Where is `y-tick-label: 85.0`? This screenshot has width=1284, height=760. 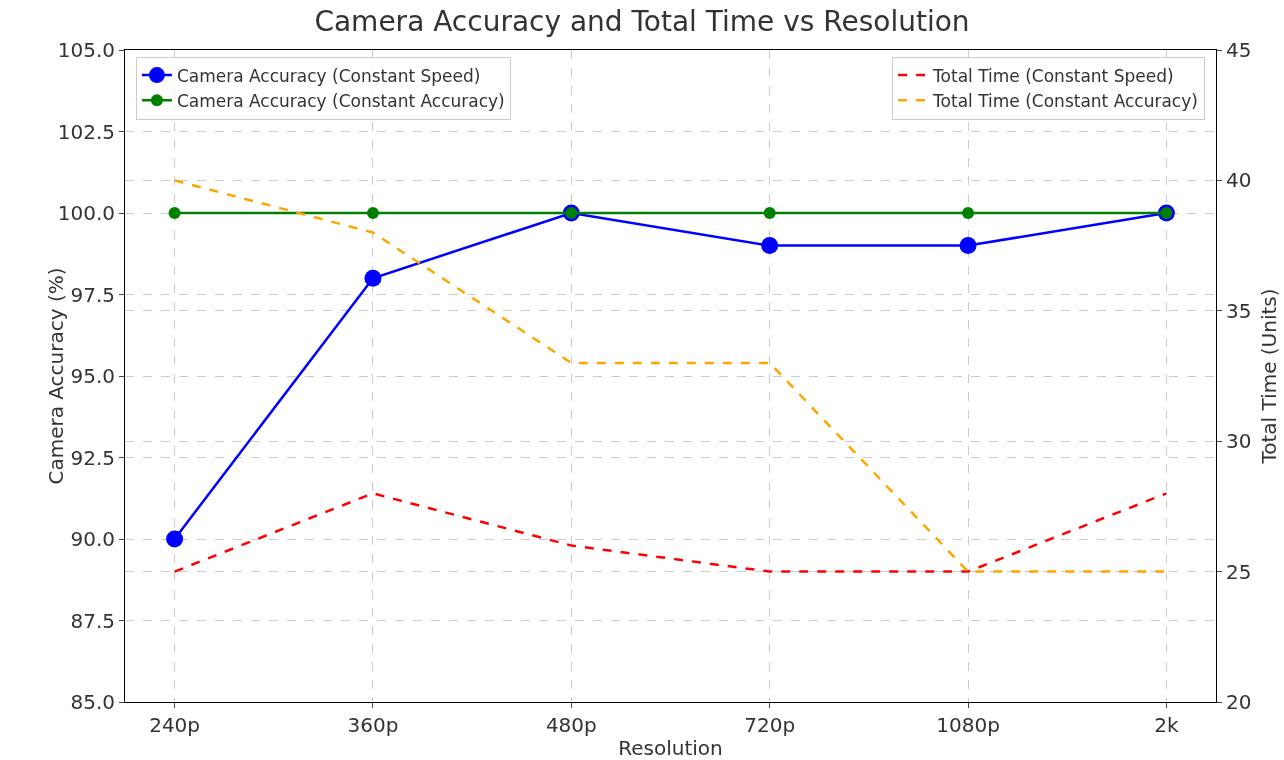
y-tick-label: 85.0 is located at coordinates (92, 702).